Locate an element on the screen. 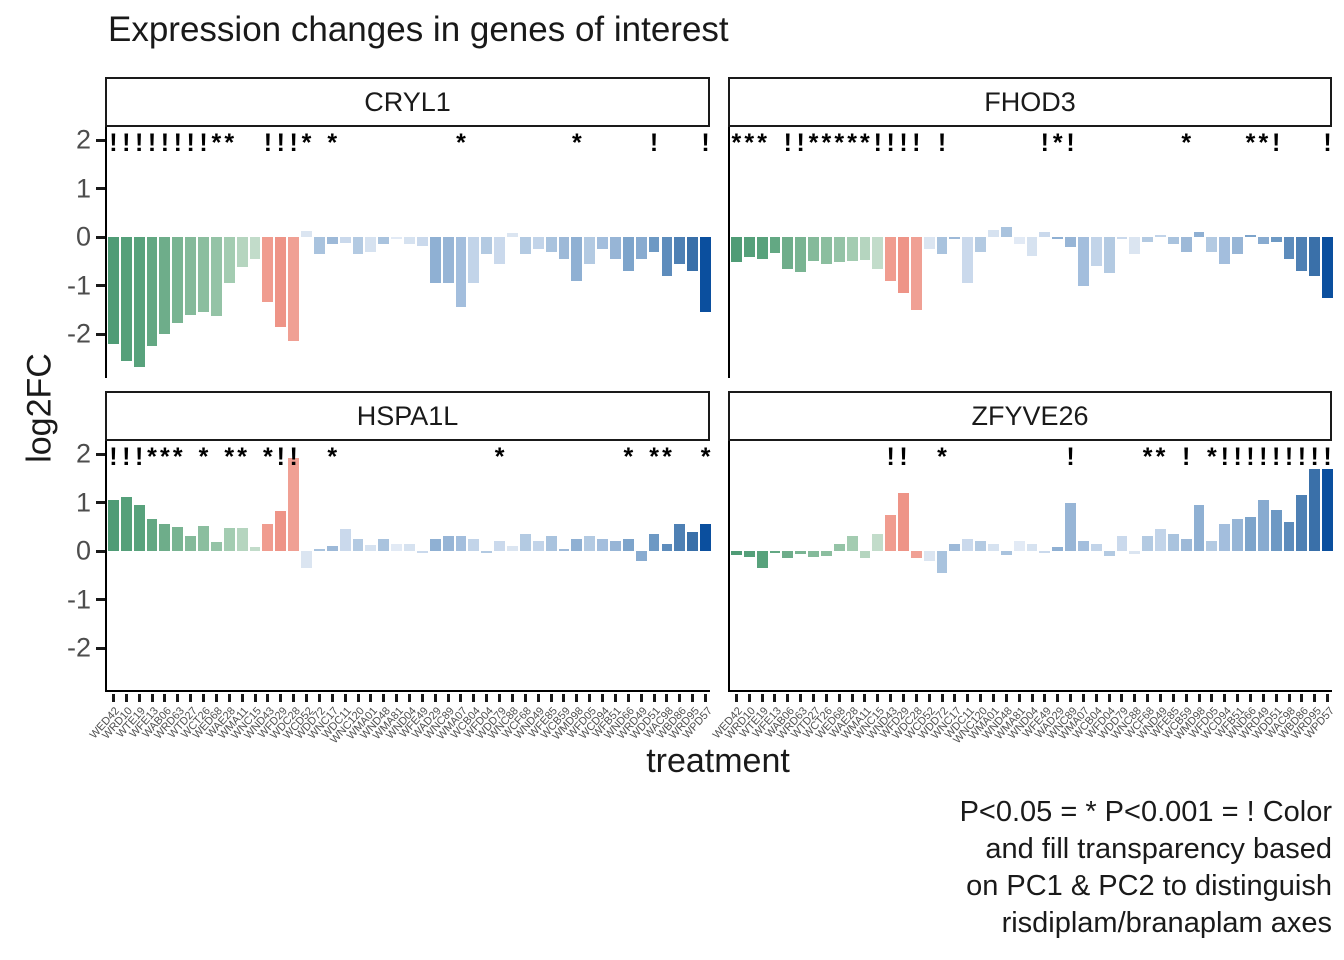 This screenshot has width=1344, height=960. bar-ZFYVE26-WNC89 is located at coordinates (1070, 526).